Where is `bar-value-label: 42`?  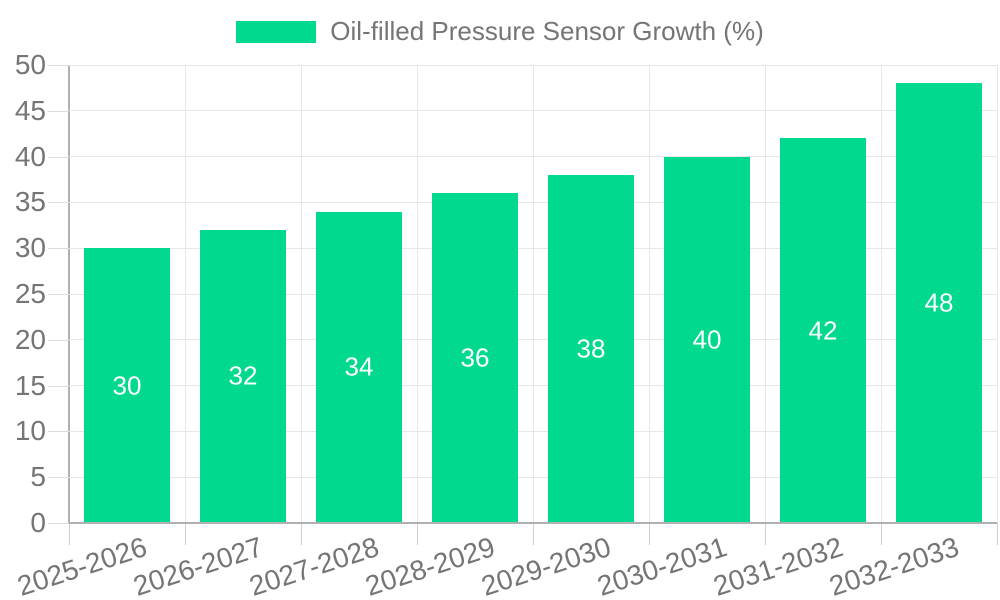 bar-value-label: 42 is located at coordinates (823, 330).